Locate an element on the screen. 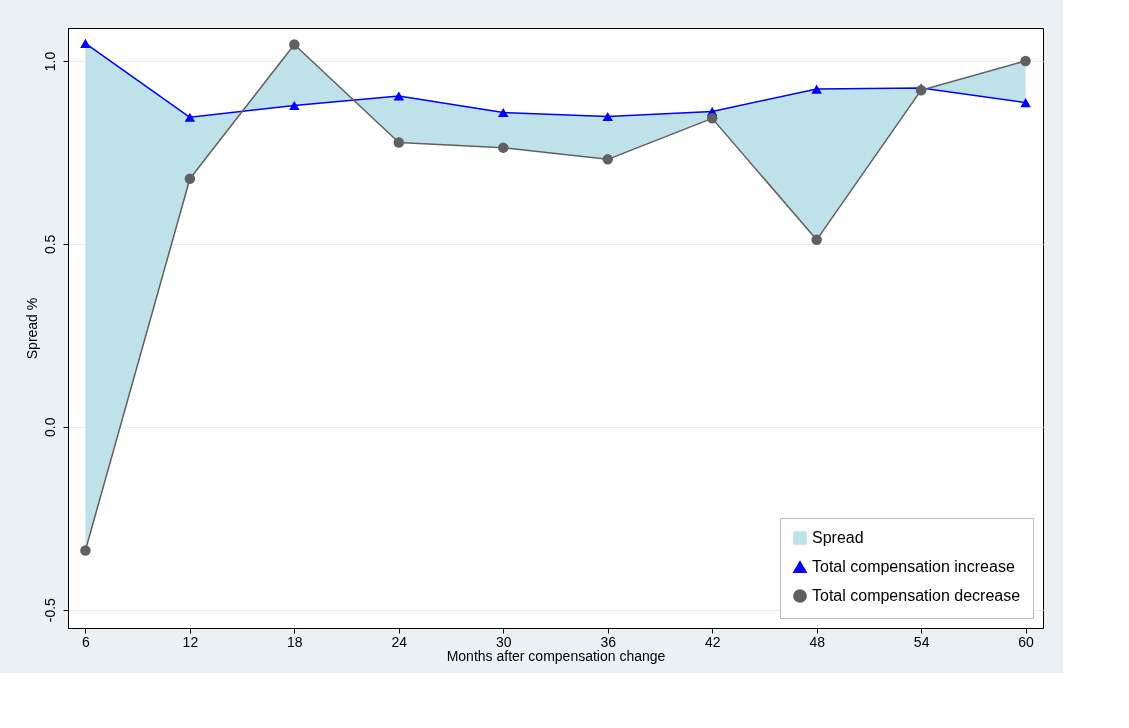  x-tick-label: 6 is located at coordinates (86, 641).